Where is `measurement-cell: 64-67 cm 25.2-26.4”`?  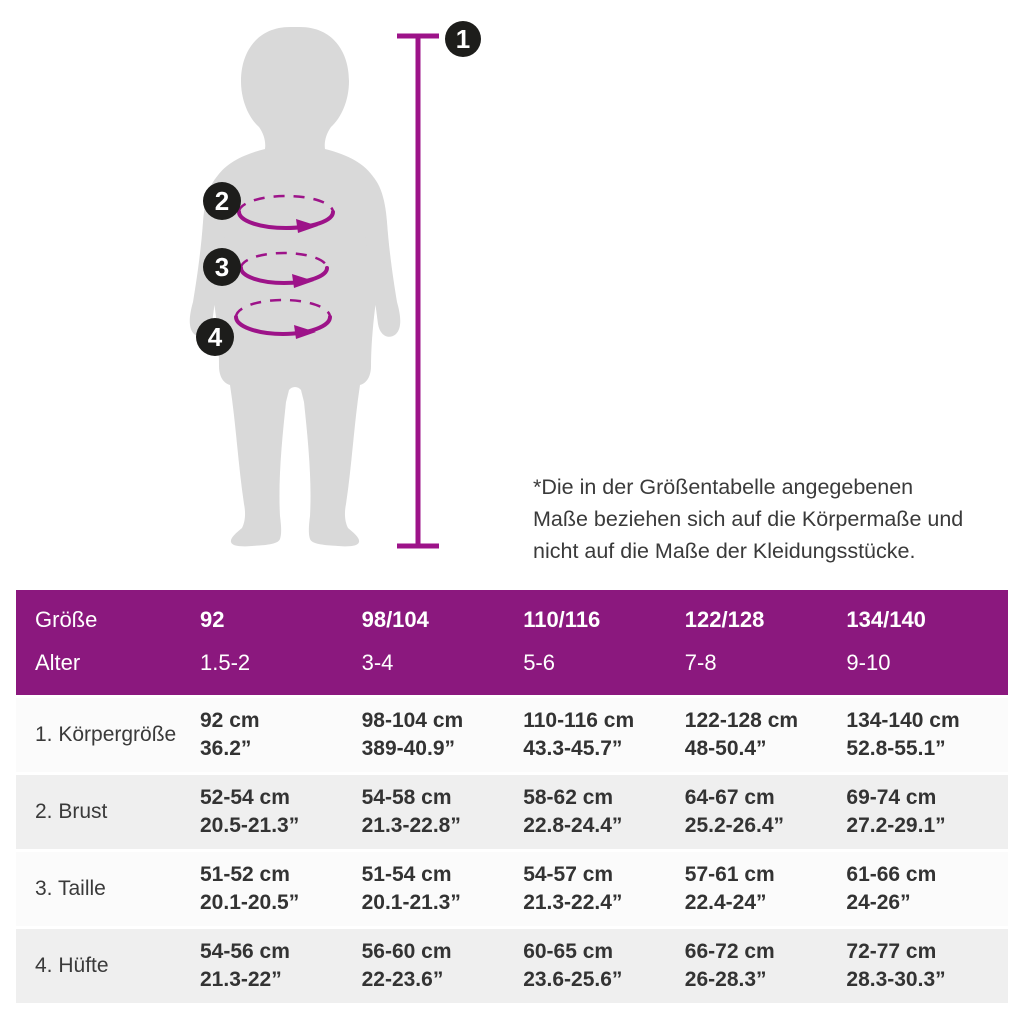
measurement-cell: 64-67 cm 25.2-26.4” is located at coordinates (766, 812).